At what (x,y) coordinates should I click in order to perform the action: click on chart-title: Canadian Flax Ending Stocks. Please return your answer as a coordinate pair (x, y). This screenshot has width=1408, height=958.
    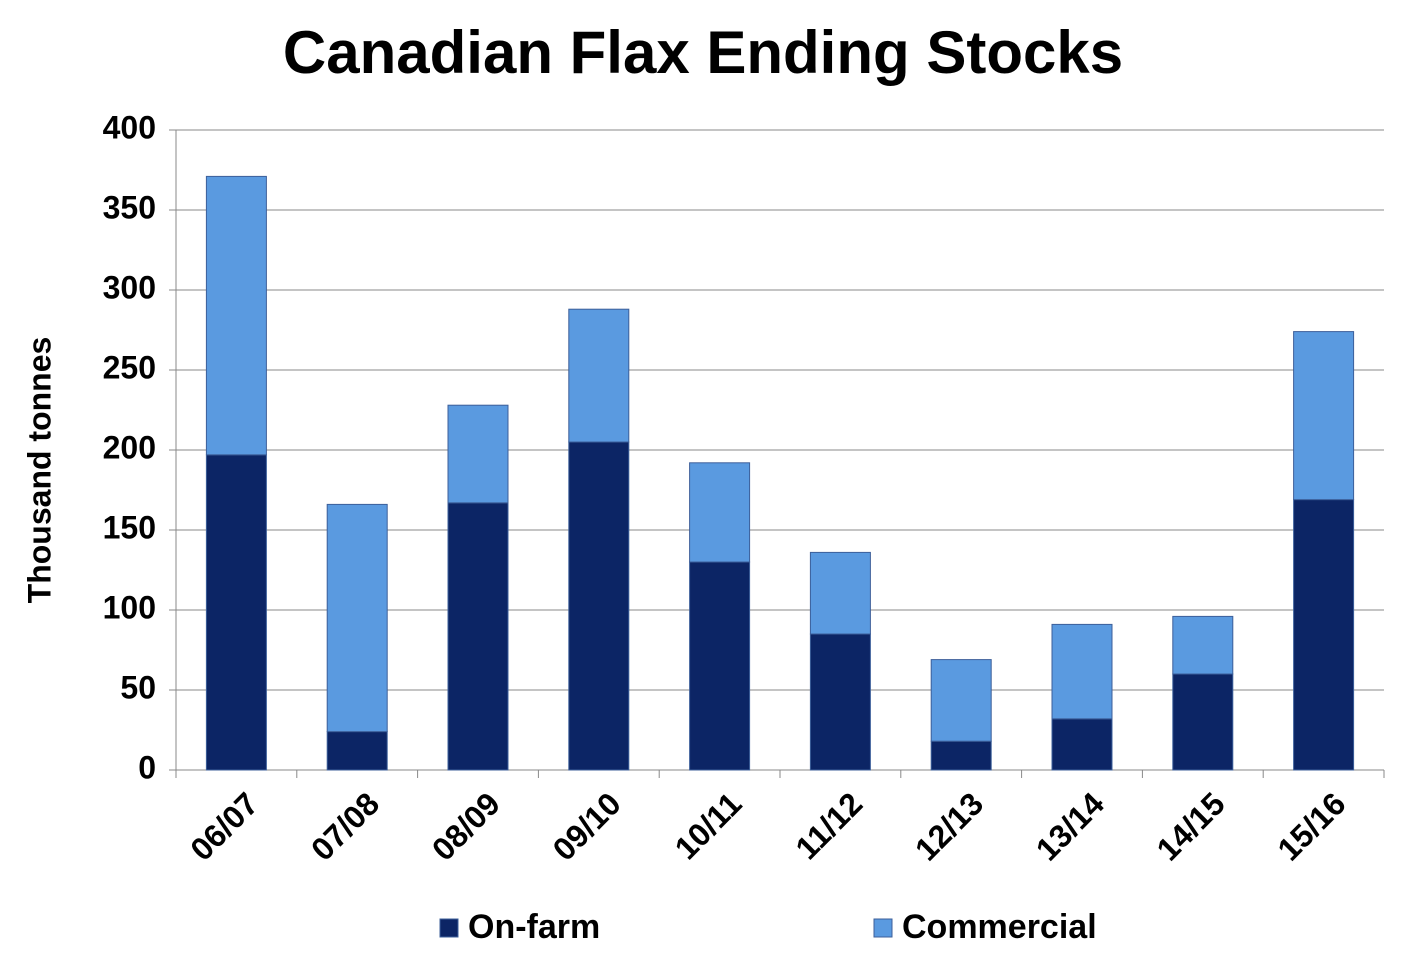
    Looking at the image, I should click on (703, 52).